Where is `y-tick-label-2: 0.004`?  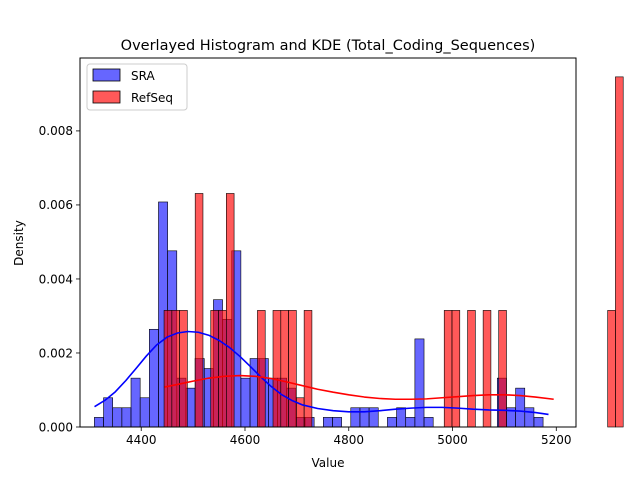 y-tick-label-2: 0.004 is located at coordinates (56, 279).